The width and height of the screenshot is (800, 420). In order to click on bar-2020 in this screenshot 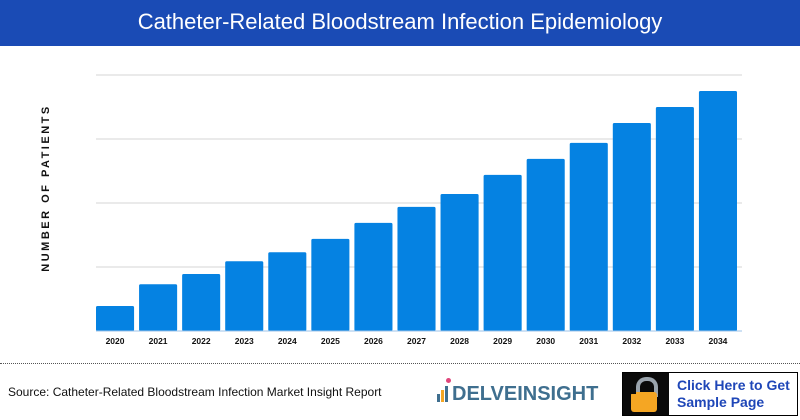, I will do `click(115, 318)`.